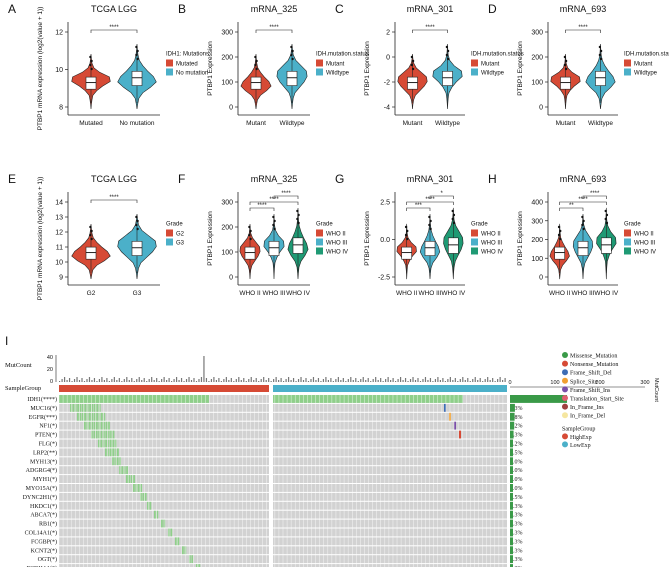  Describe the element at coordinates (91, 123) in the screenshot. I see `x-tick-label: Mutated` at that location.